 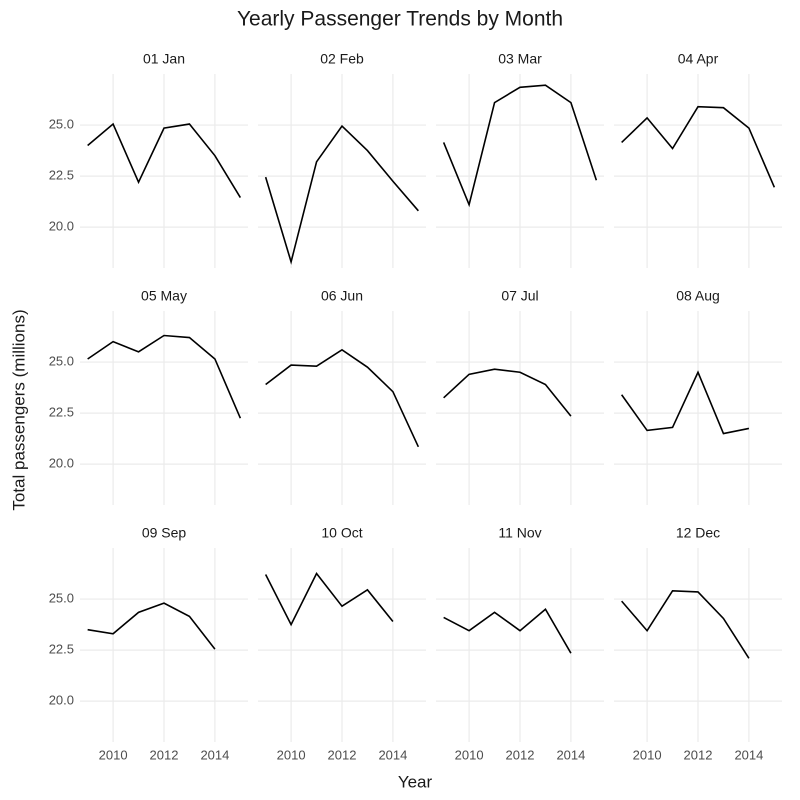 What do you see at coordinates (698, 533) in the screenshot?
I see `facet-title: 12 Dec` at bounding box center [698, 533].